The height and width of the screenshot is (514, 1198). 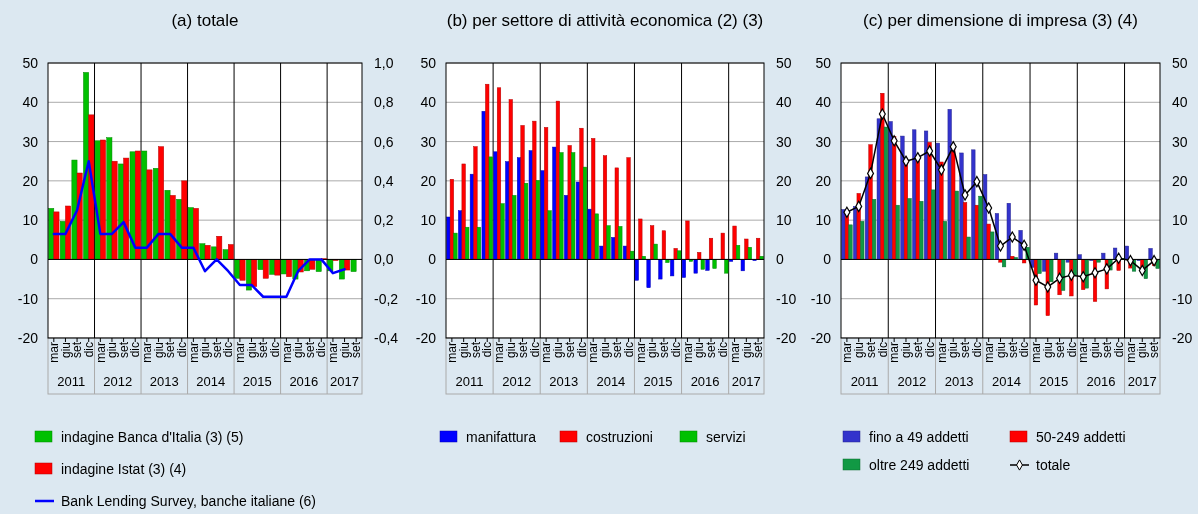 I want to click on y2-tick-label: -0,4, so click(x=386, y=337).